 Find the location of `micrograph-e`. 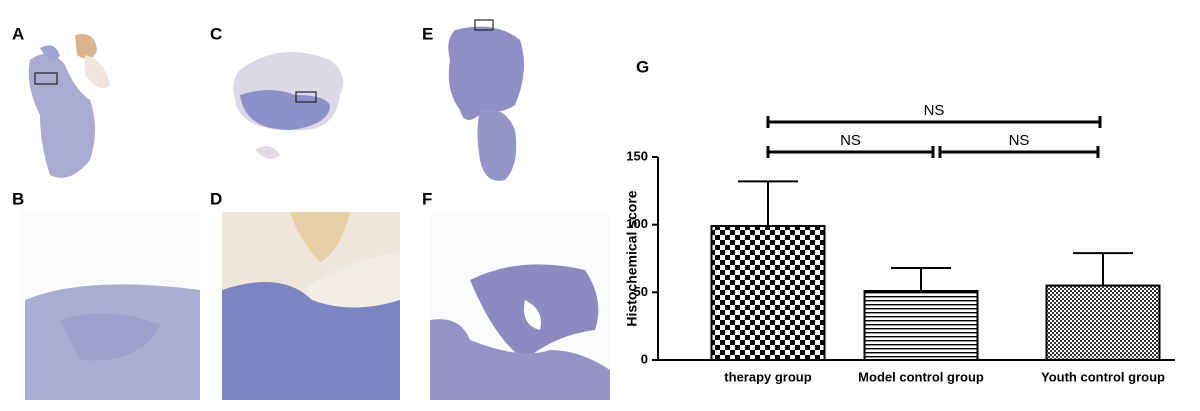

micrograph-e is located at coordinates (486, 100).